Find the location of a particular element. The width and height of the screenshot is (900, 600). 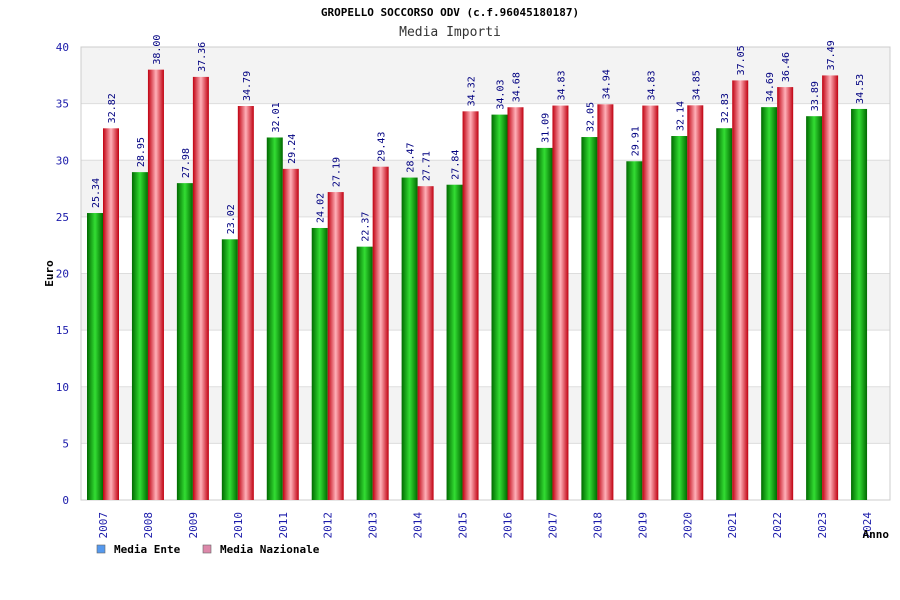

y-tick-label: 5 is located at coordinates (65, 443).